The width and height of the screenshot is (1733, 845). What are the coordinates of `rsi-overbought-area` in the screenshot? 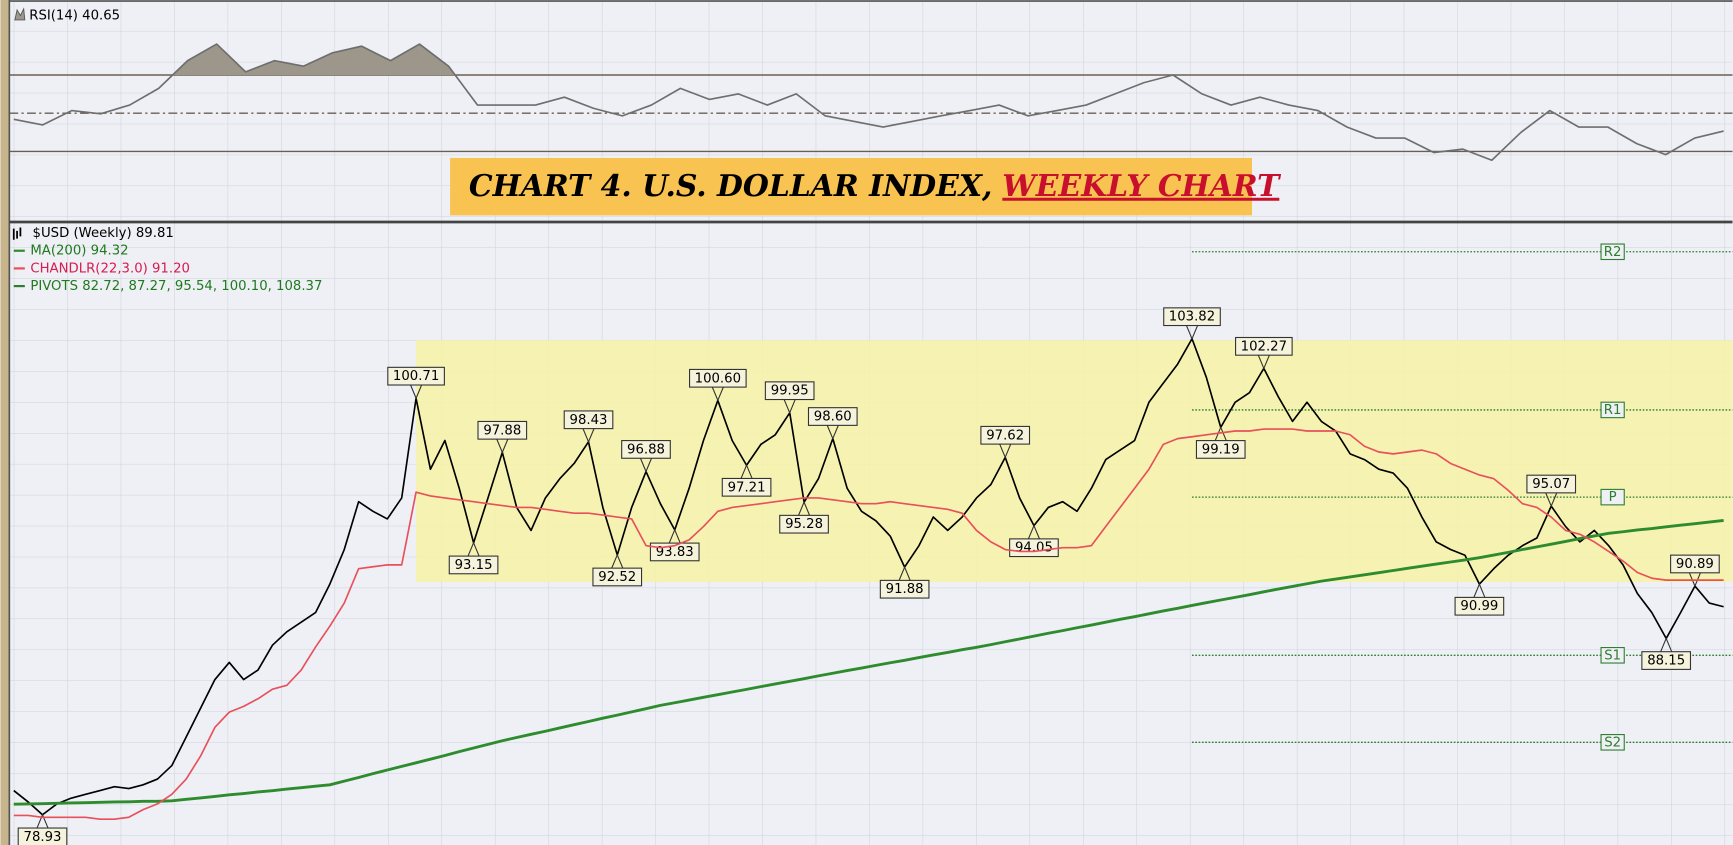 It's located at (868, 60).